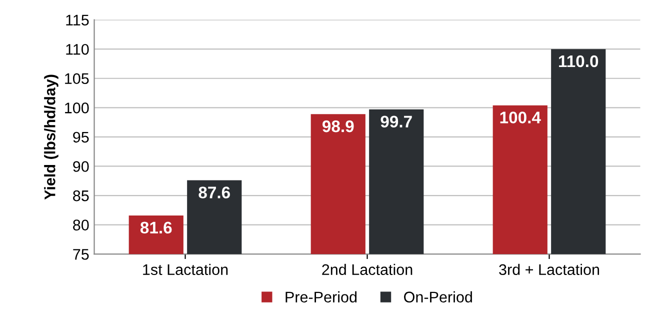 This screenshot has width=650, height=330. What do you see at coordinates (520, 118) in the screenshot?
I see `text: 100.4` at bounding box center [520, 118].